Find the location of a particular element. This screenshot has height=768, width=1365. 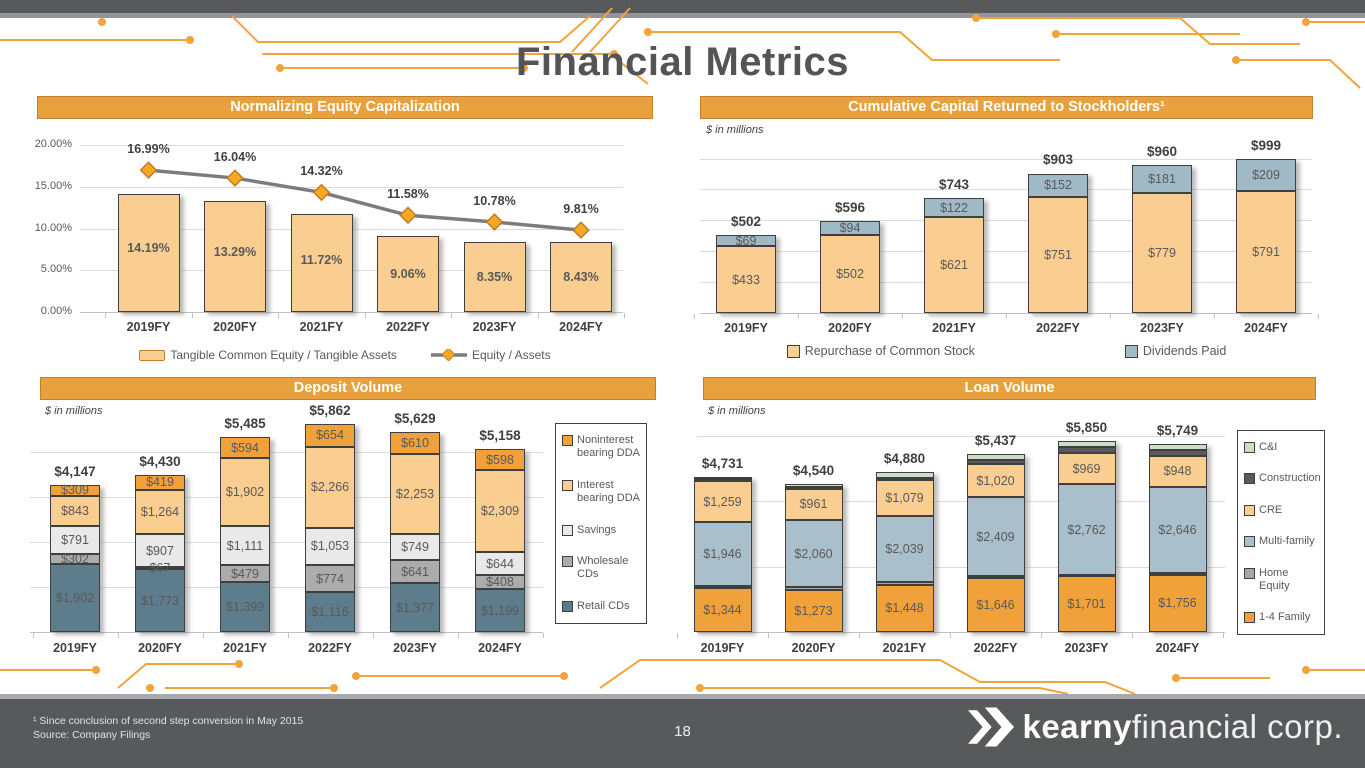

segment-label: $1,079 is located at coordinates (904, 497).